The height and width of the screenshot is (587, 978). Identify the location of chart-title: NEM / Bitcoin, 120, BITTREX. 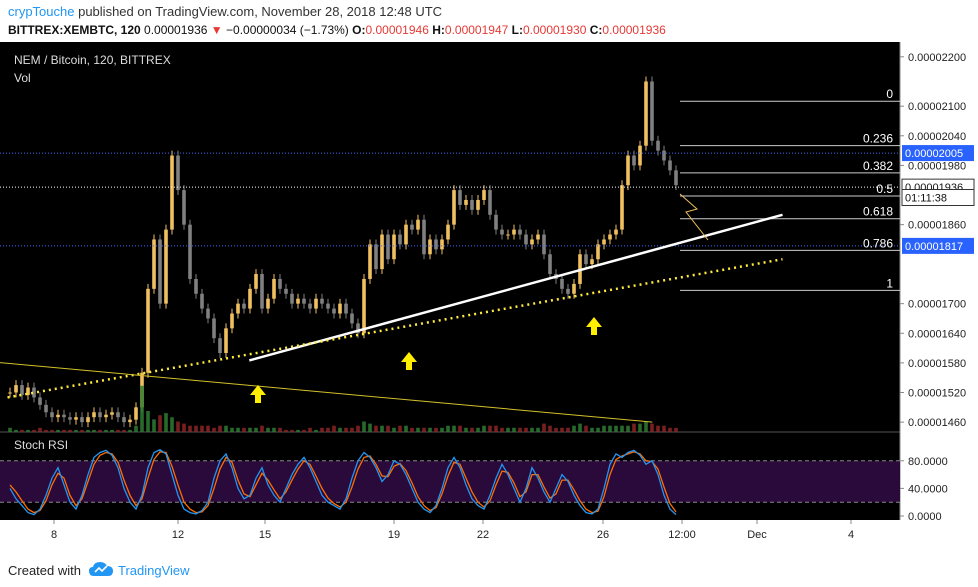
(92, 60).